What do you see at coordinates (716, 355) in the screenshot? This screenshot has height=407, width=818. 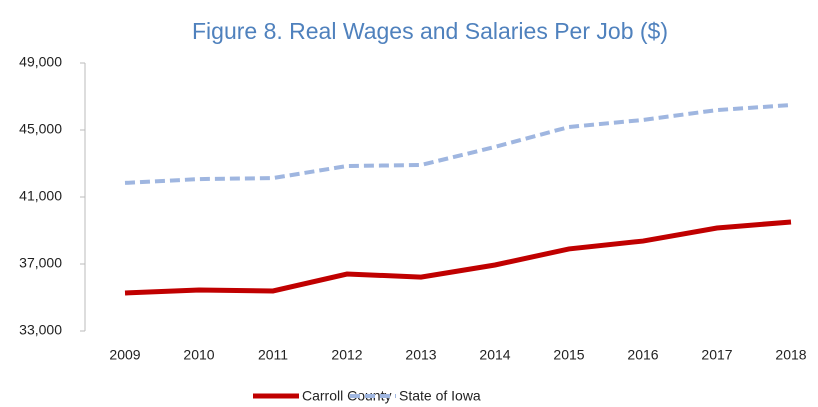 I see `x-tick-label: 2017` at bounding box center [716, 355].